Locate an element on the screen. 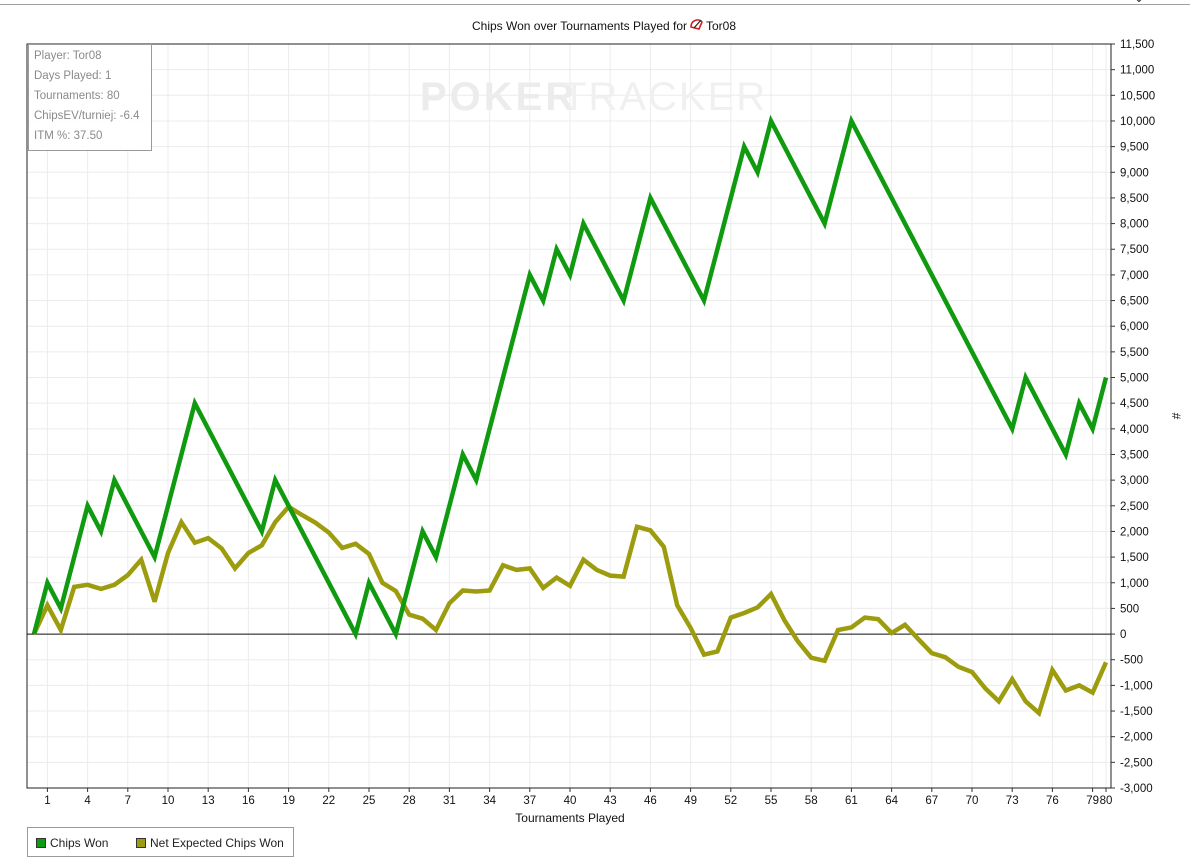 The height and width of the screenshot is (865, 1190). legend-swatch-net-expected is located at coordinates (141, 843).